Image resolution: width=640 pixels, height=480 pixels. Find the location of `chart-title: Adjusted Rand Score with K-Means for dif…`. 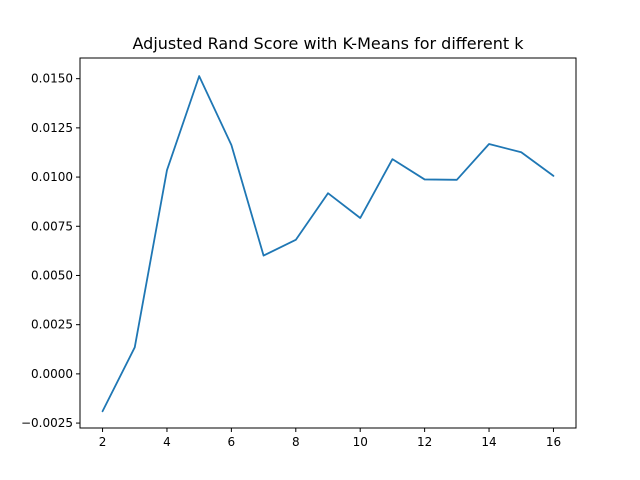

chart-title: Adjusted Rand Score with K-Means for dif… is located at coordinates (329, 43).